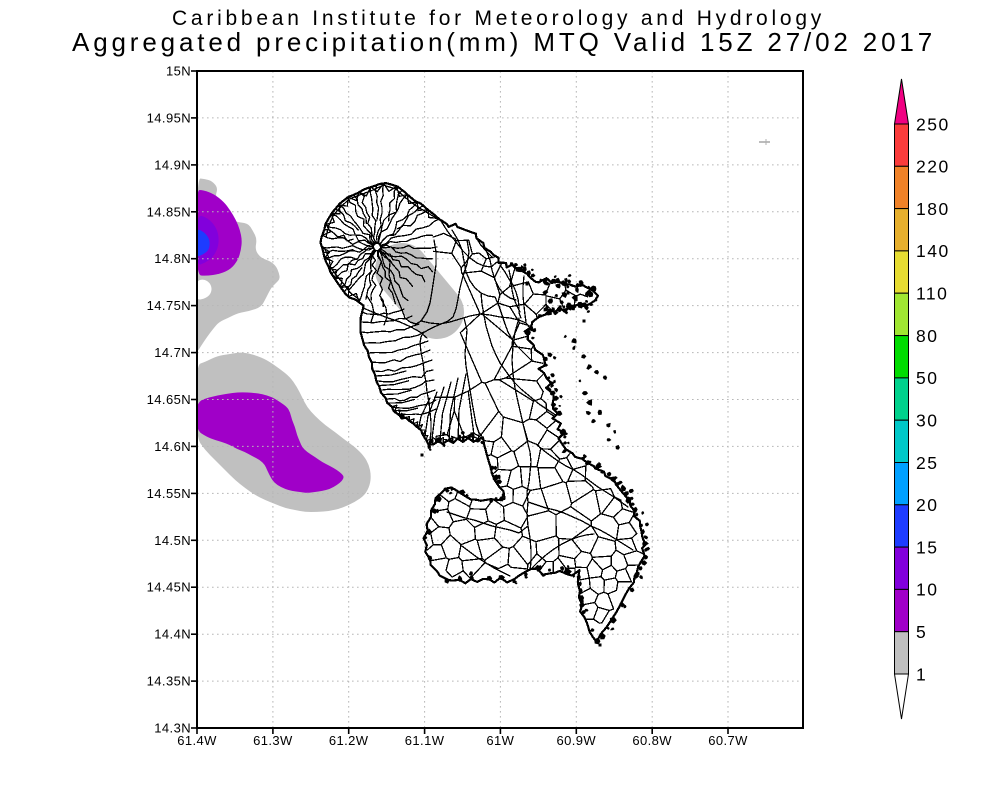 The image size is (1000, 800). What do you see at coordinates (921, 674) in the screenshot?
I see `svg-text: 1` at bounding box center [921, 674].